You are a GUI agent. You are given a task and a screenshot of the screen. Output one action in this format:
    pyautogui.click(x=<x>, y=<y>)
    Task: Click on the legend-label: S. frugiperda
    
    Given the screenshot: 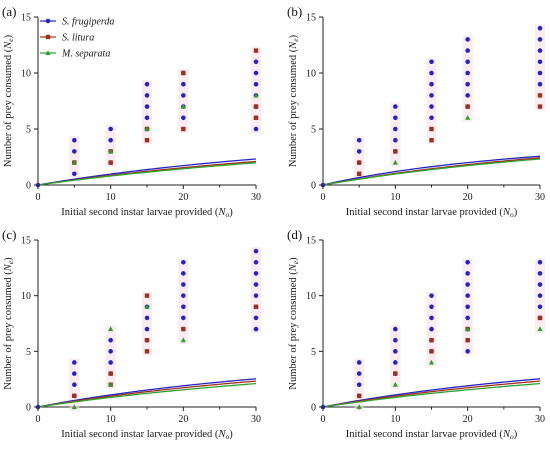 What is the action you would take?
    pyautogui.click(x=88, y=22)
    